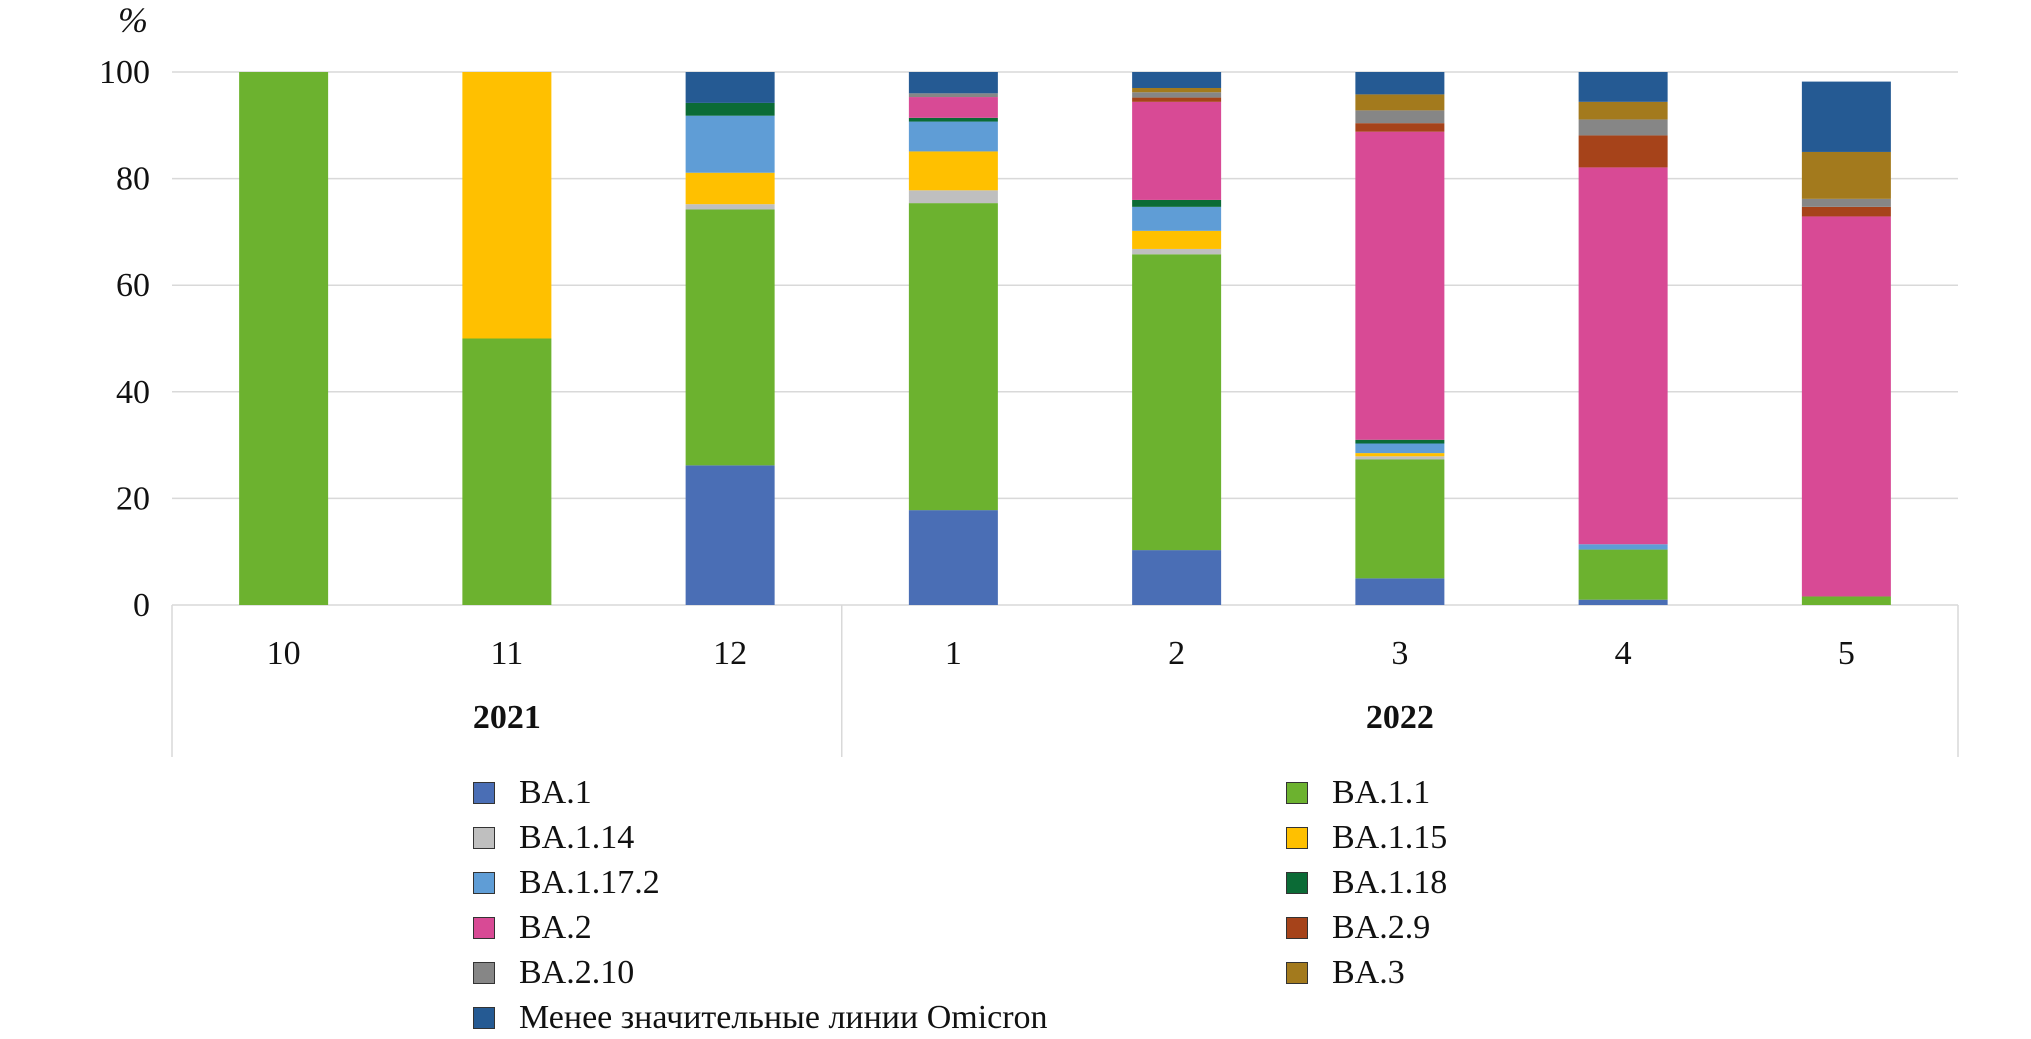 The image size is (2031, 1039). What do you see at coordinates (1400, 717) in the screenshot?
I see `x-group-label: 2022` at bounding box center [1400, 717].